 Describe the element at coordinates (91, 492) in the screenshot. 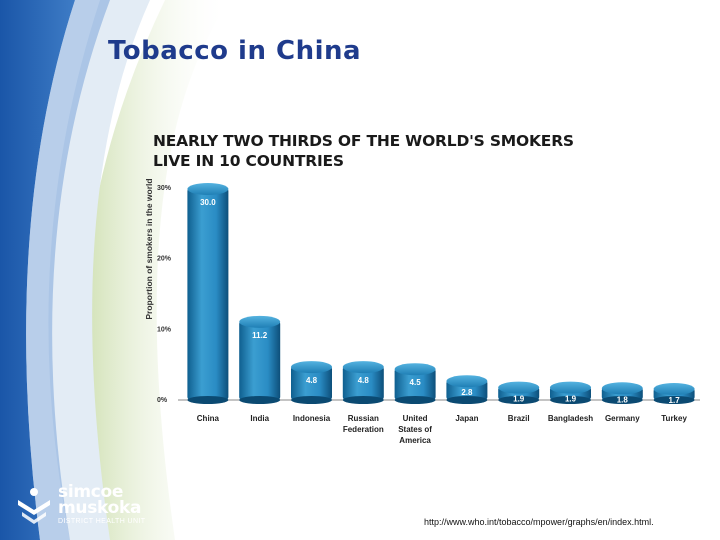

I see `logo-line-1: simcoe` at that location.